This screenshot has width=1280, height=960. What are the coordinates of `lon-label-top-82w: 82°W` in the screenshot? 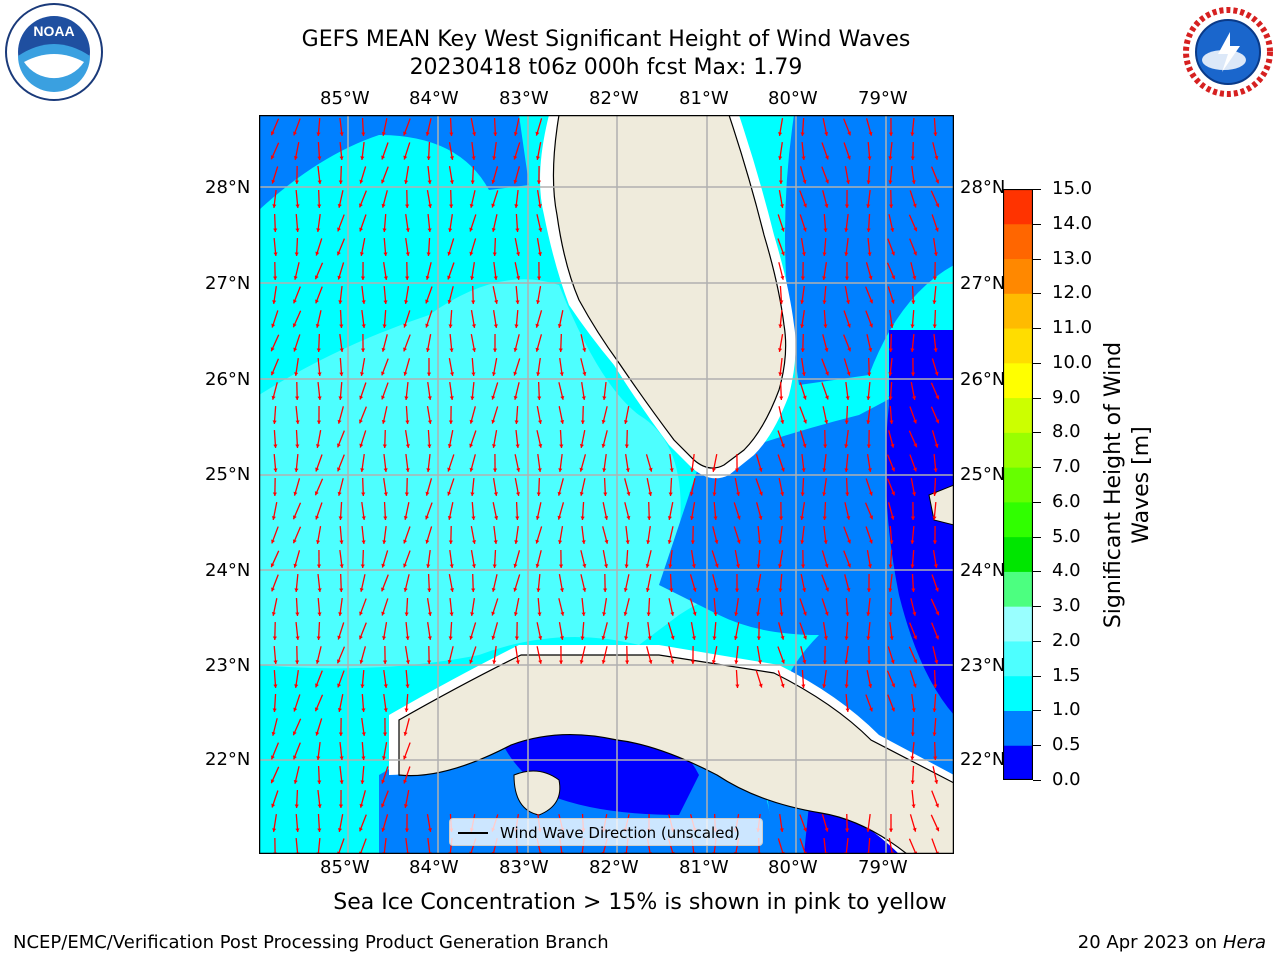 It's located at (614, 98).